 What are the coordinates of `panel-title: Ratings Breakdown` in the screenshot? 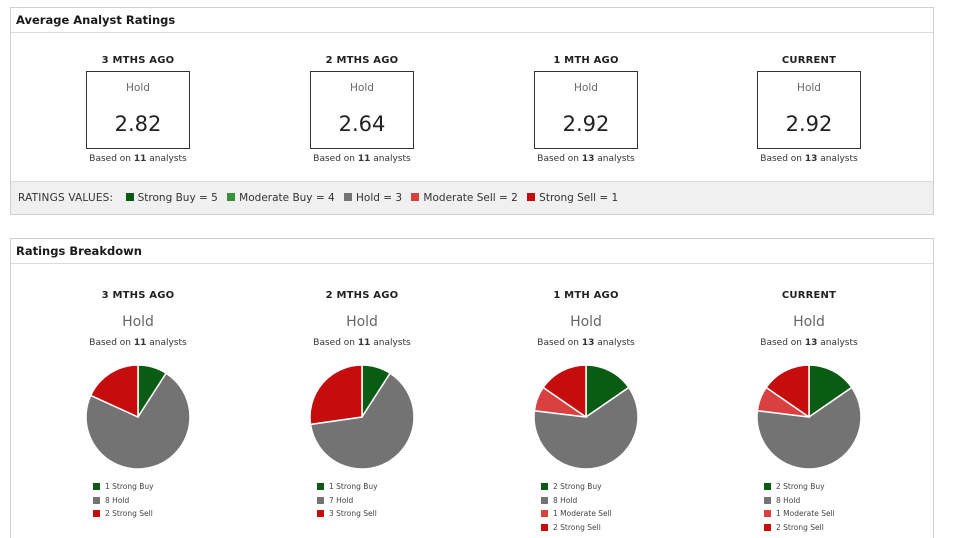 It's located at (472, 251).